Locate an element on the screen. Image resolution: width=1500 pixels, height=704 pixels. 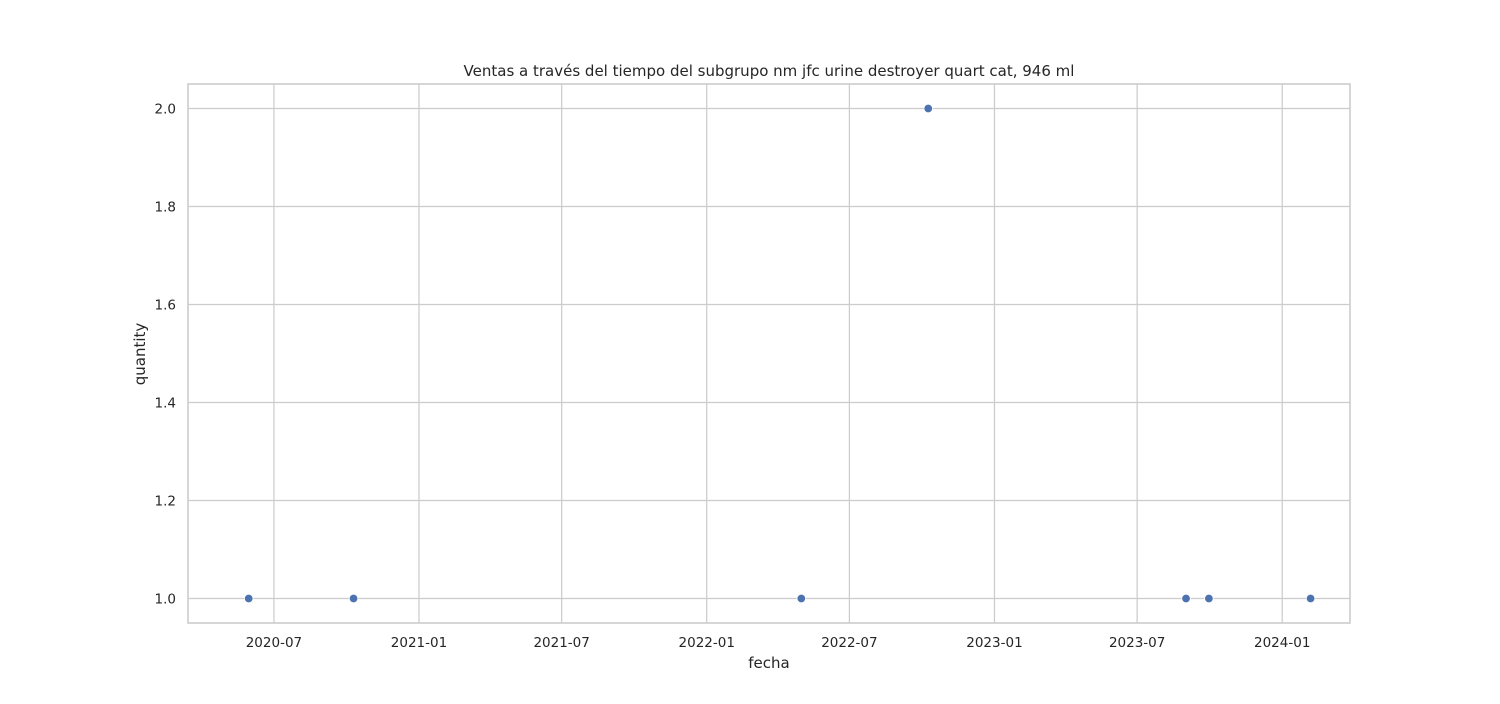
y-tick-label: 1.6 is located at coordinates (165, 306).